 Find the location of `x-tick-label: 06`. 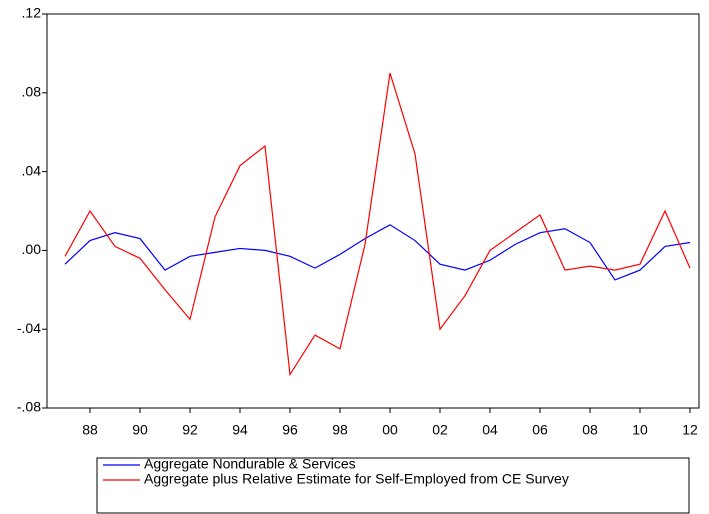

x-tick-label: 06 is located at coordinates (540, 430).